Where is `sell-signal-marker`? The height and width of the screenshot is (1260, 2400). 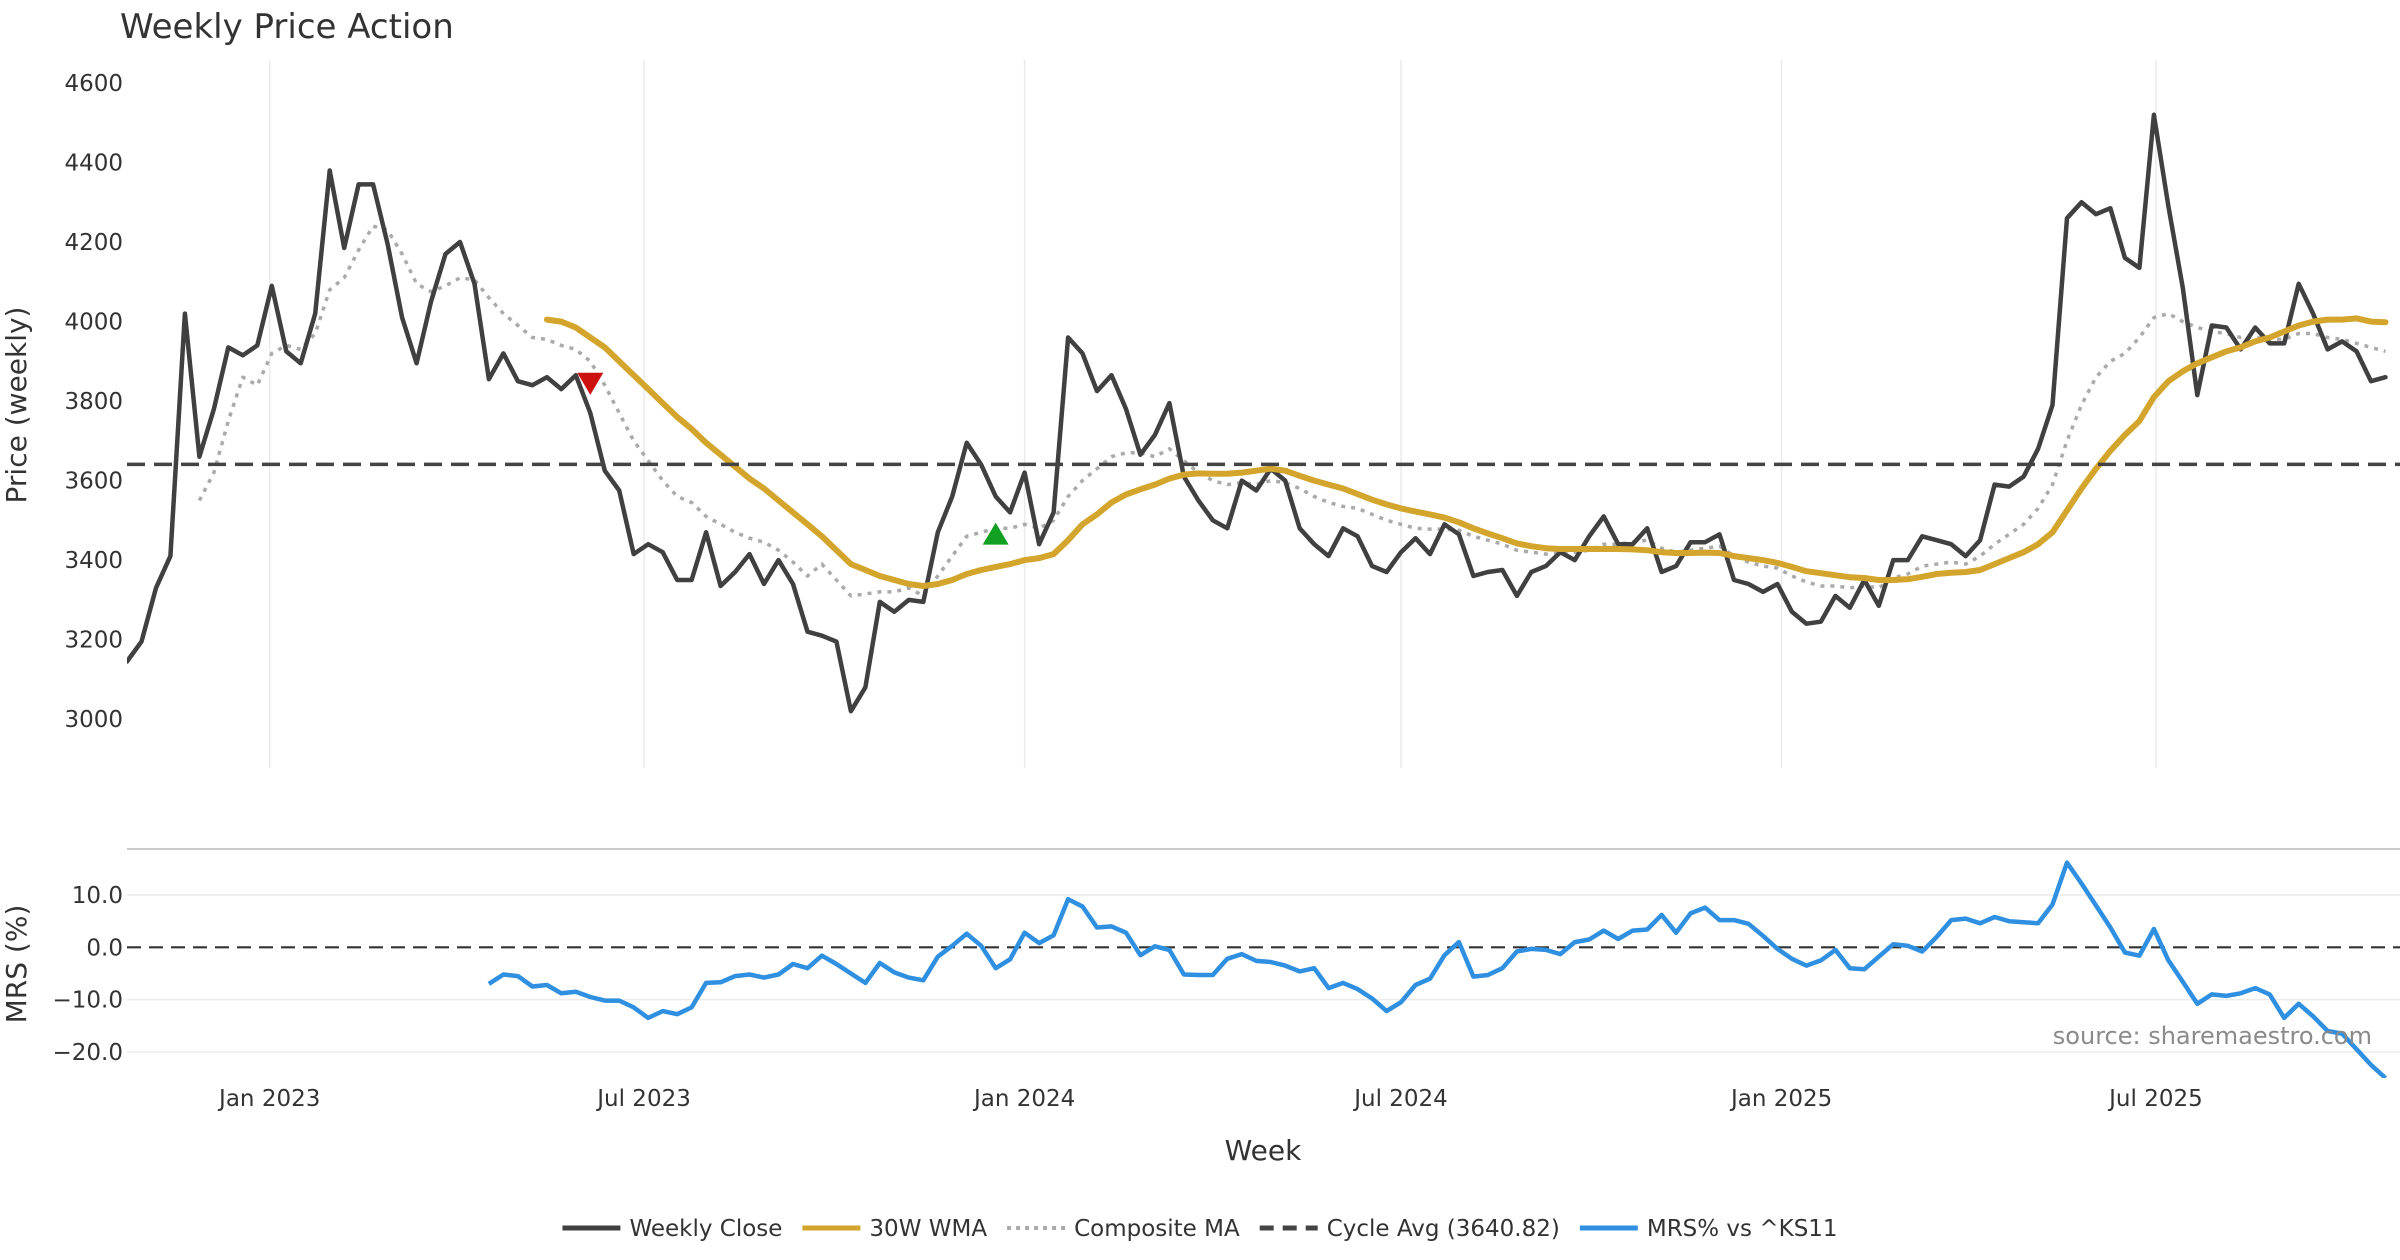
sell-signal-marker is located at coordinates (590, 383).